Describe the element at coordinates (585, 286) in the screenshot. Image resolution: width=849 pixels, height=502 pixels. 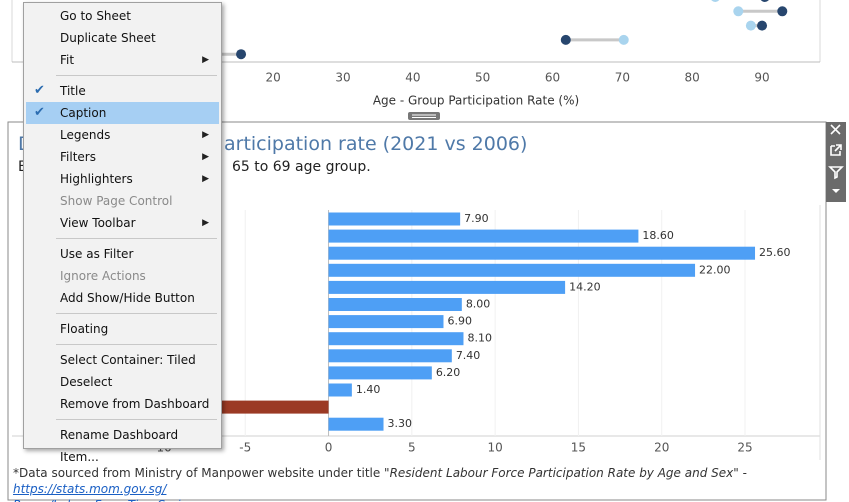
I see `bar-value-label: 14.20` at that location.